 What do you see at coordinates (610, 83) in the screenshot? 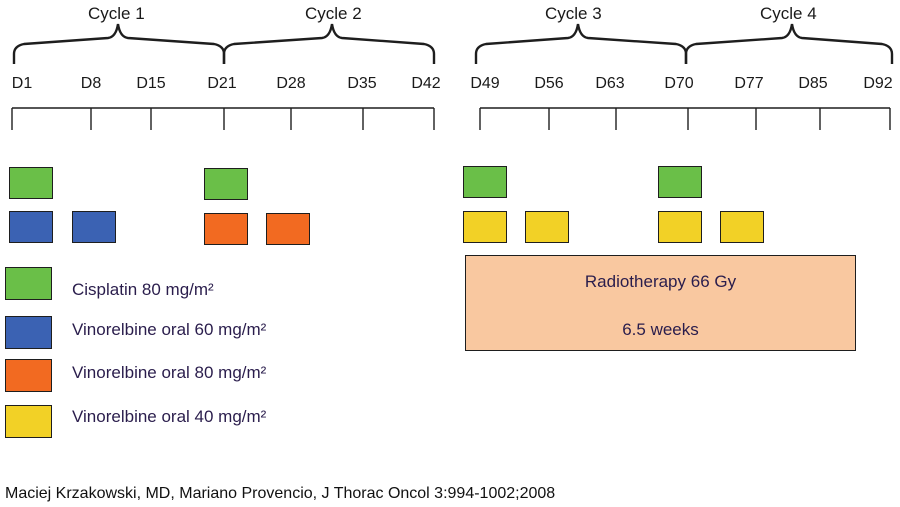
I see `day-label: D63` at bounding box center [610, 83].